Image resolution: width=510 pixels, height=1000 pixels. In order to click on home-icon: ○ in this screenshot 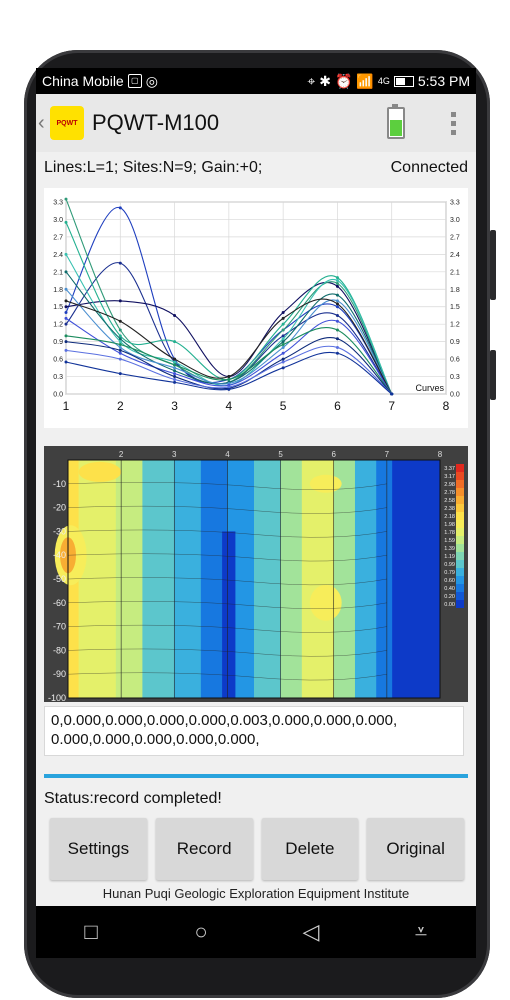, I will do `click(201, 931)`.